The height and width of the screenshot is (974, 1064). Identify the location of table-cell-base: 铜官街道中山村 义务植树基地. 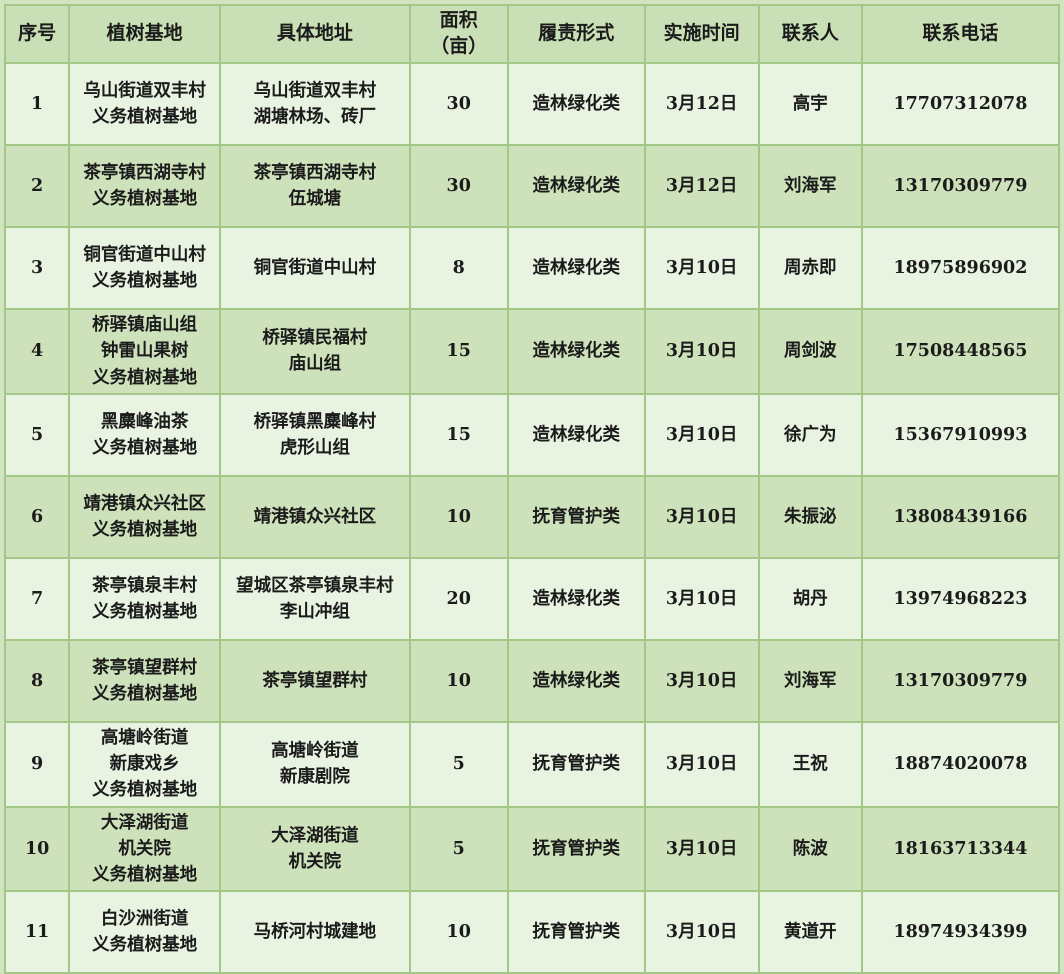
(144, 268).